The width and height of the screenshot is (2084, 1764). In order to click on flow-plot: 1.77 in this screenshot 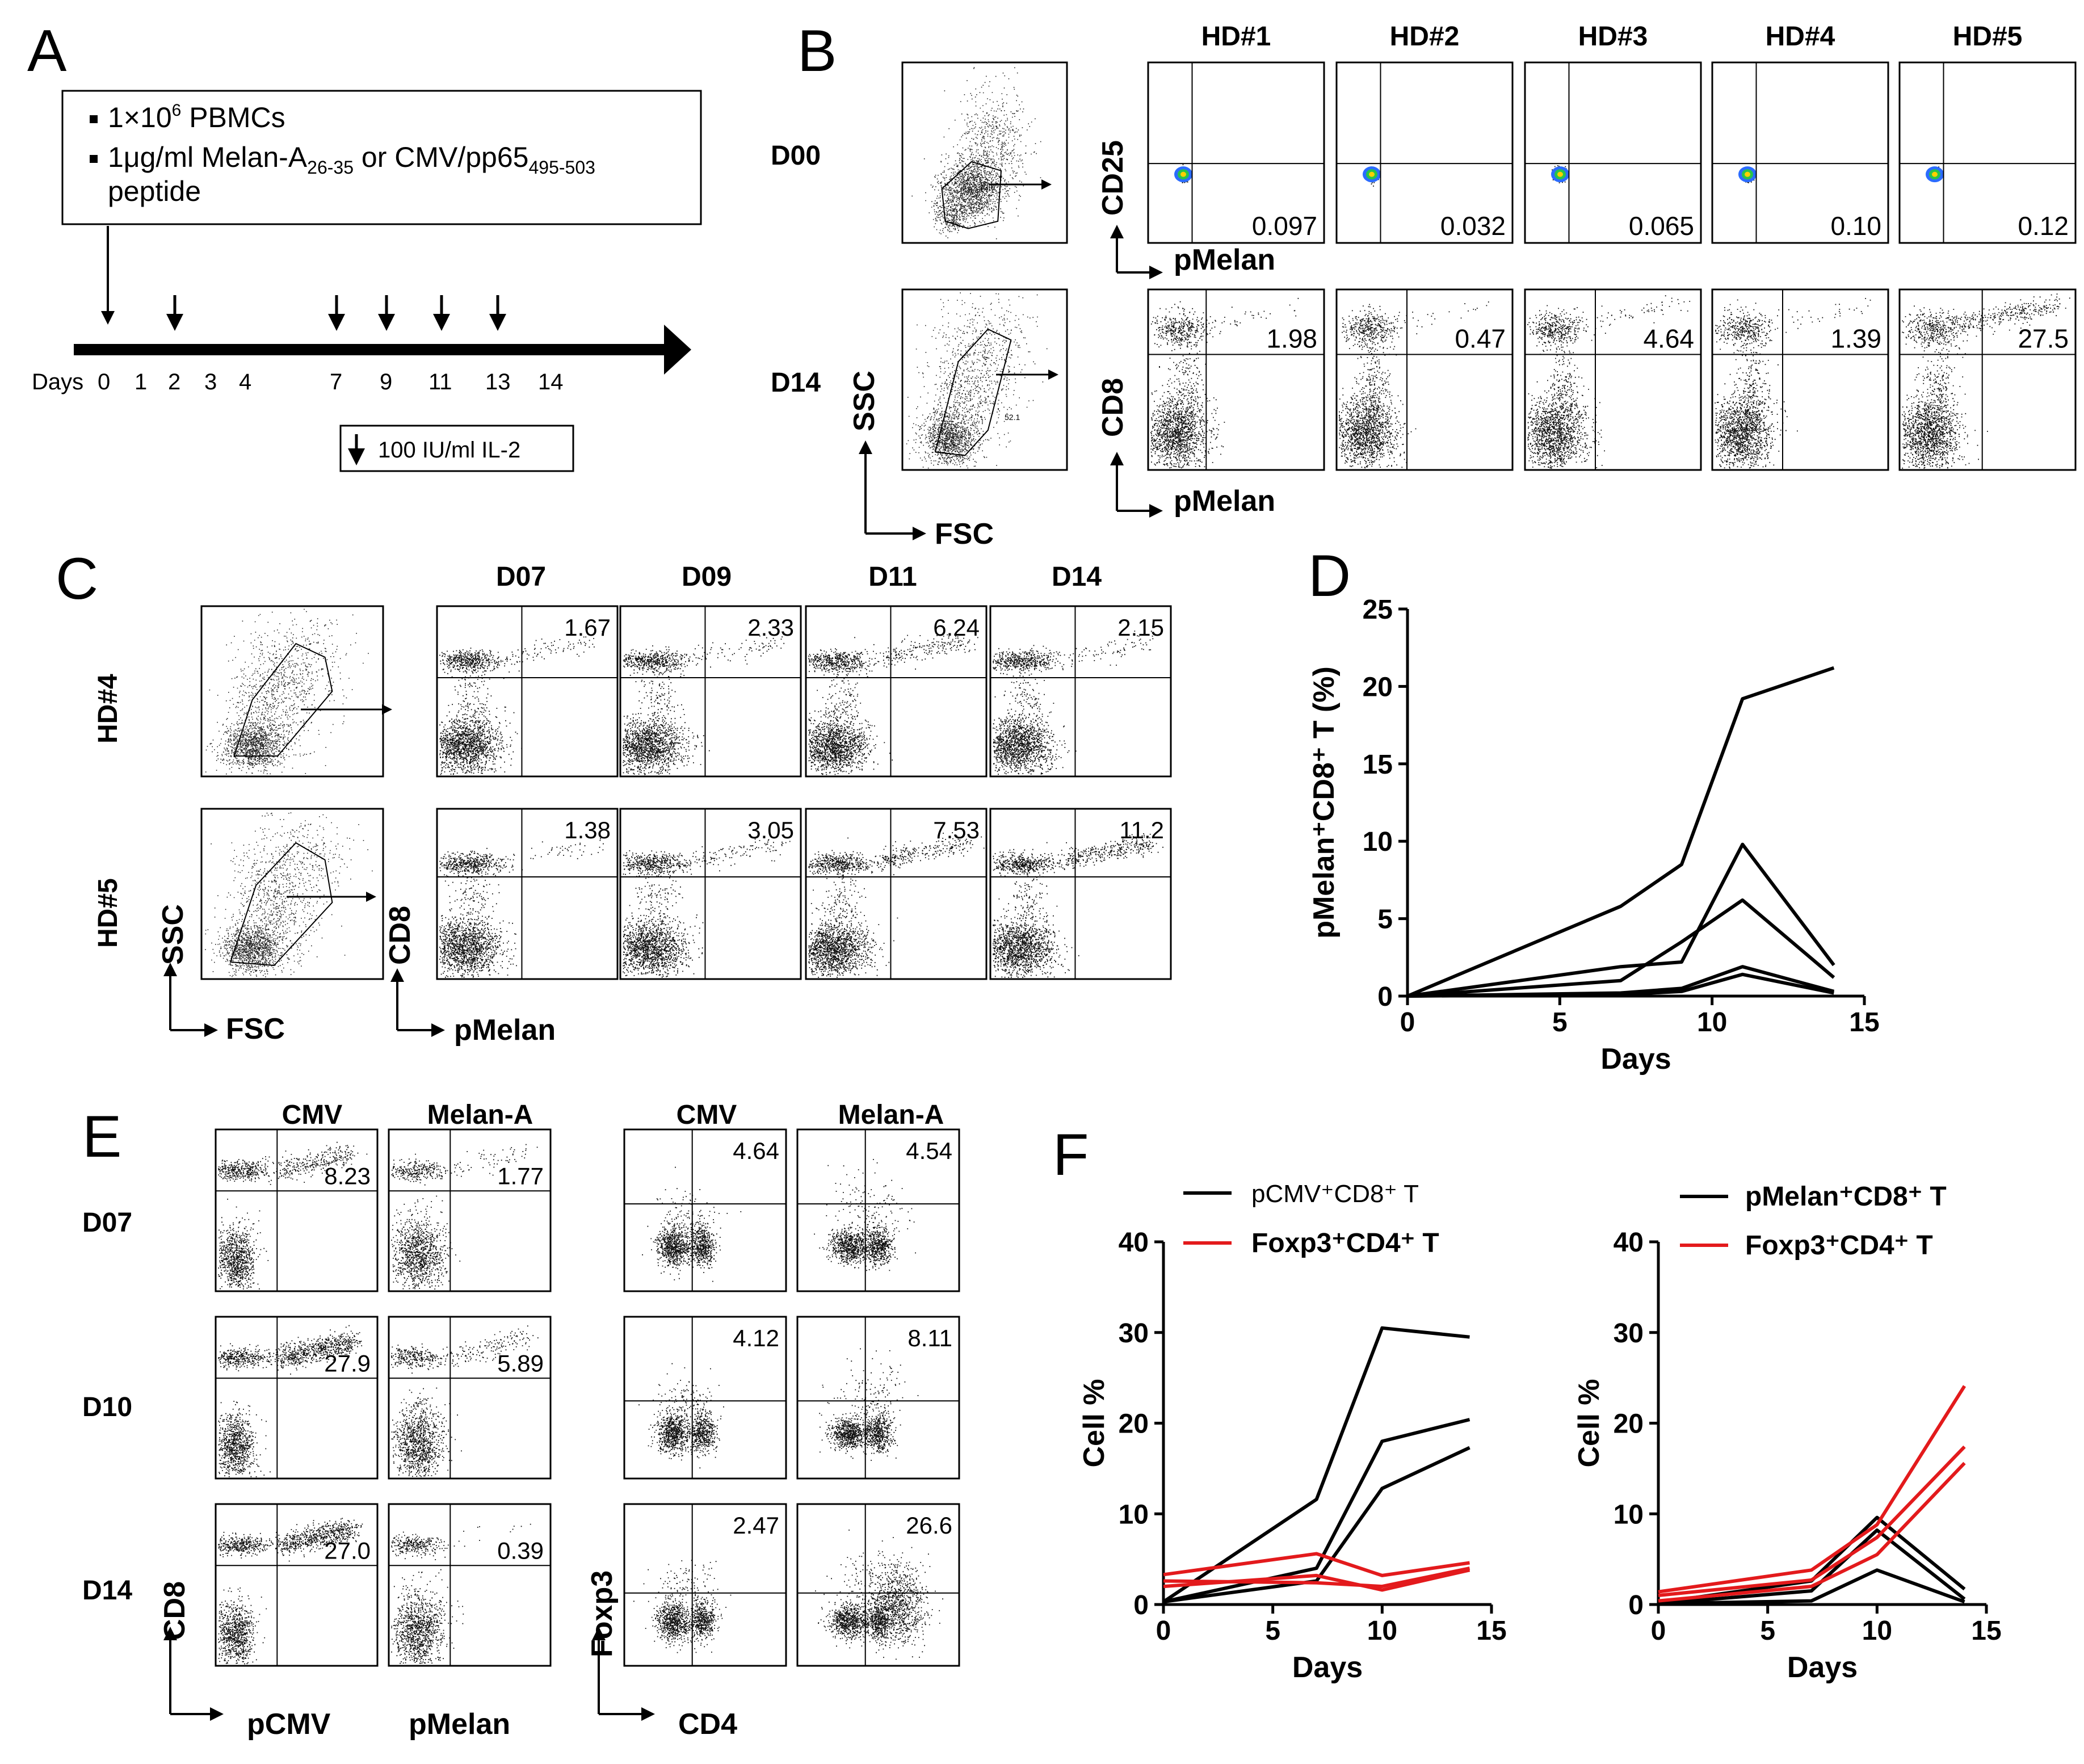, I will do `click(470, 1210)`.